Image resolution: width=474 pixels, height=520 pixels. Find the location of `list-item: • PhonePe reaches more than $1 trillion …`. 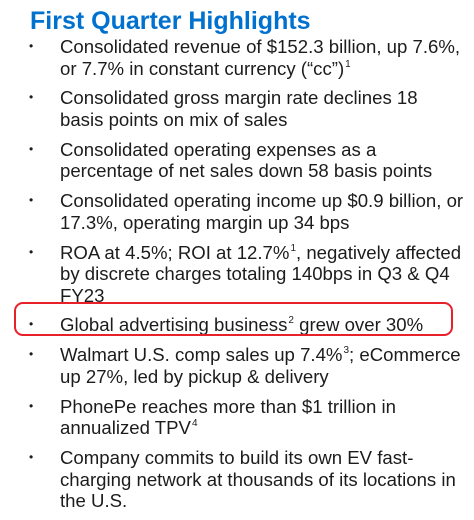

list-item: • PhonePe reaches more than $1 trillion … is located at coordinates (246, 417).